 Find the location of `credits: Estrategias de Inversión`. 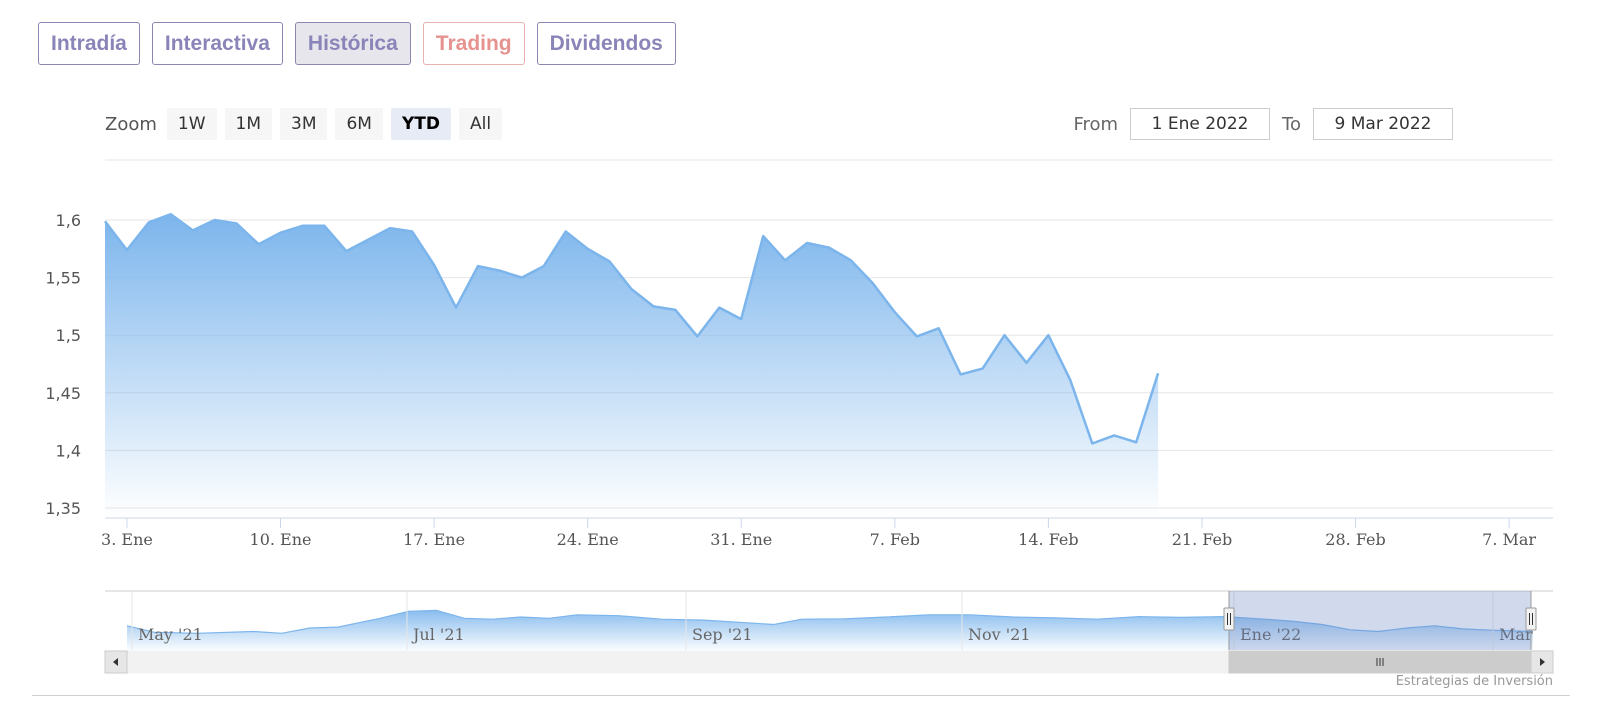

credits: Estrategias de Inversión is located at coordinates (1474, 681).